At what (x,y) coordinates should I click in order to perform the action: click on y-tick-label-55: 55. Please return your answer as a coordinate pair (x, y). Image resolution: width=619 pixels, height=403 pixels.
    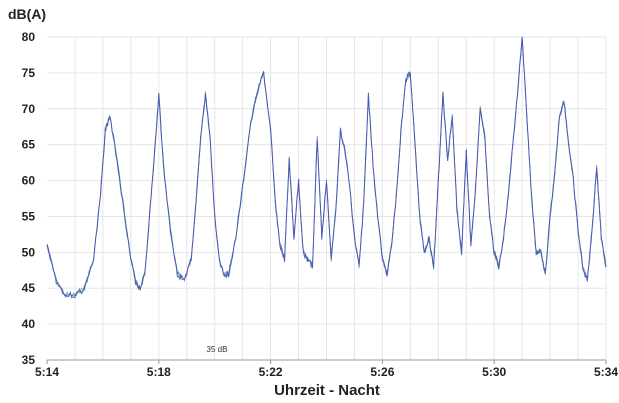
    Looking at the image, I should click on (29, 216).